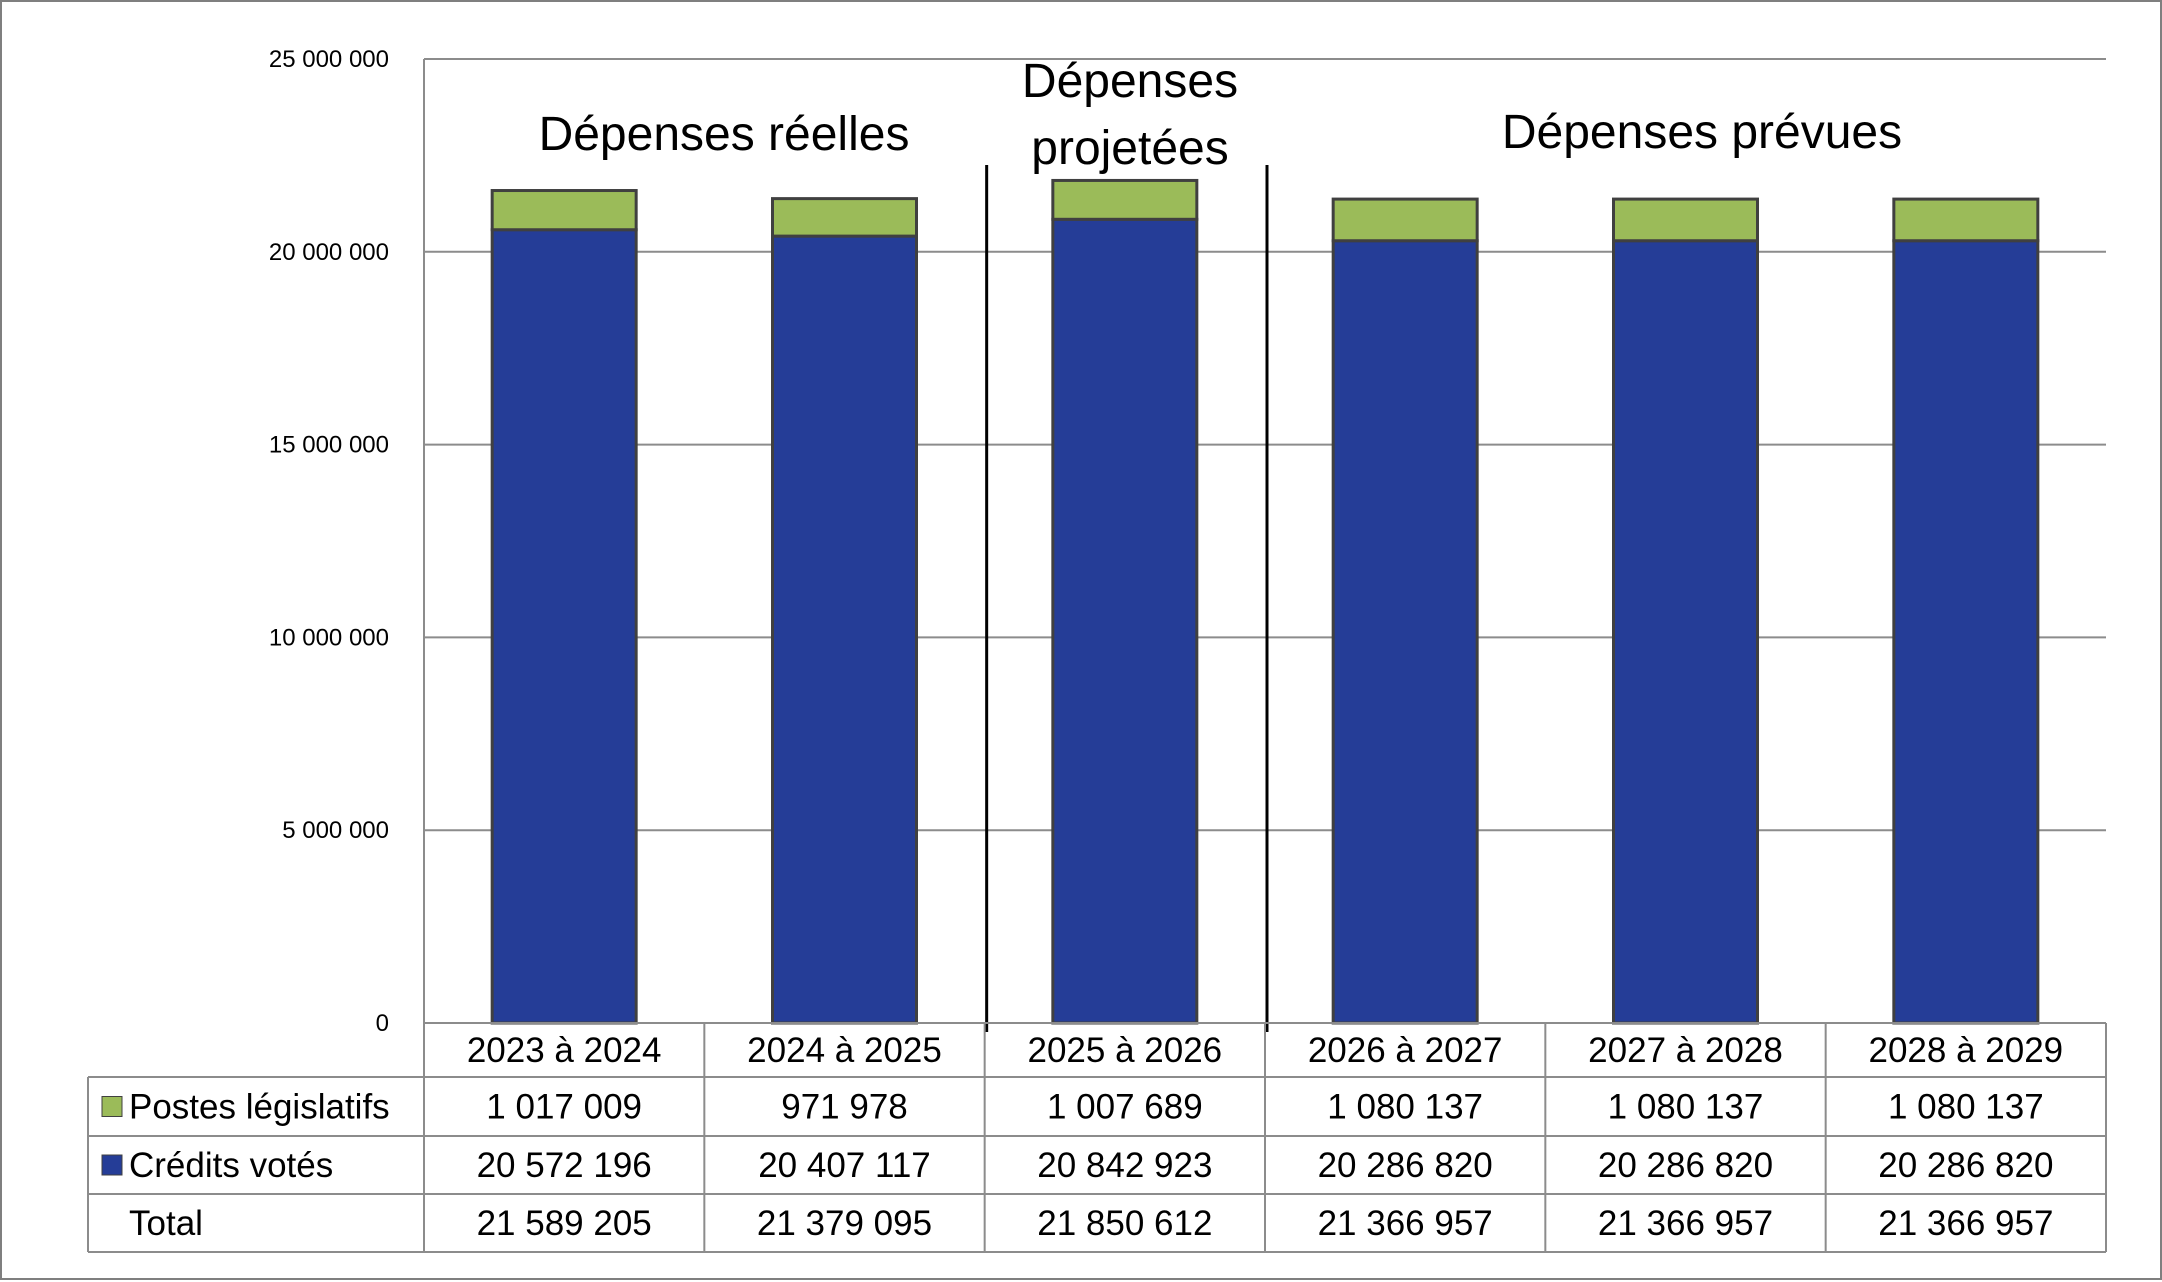  What do you see at coordinates (564, 1165) in the screenshot?
I see `table-cell-value: 20 572 196` at bounding box center [564, 1165].